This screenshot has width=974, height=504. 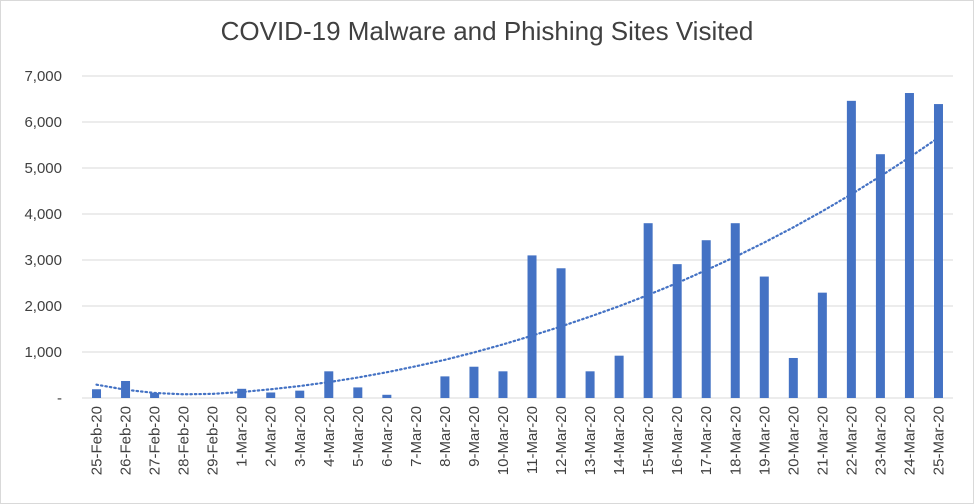 I want to click on x-tick-label: 11-Mar-20, so click(x=532, y=440).